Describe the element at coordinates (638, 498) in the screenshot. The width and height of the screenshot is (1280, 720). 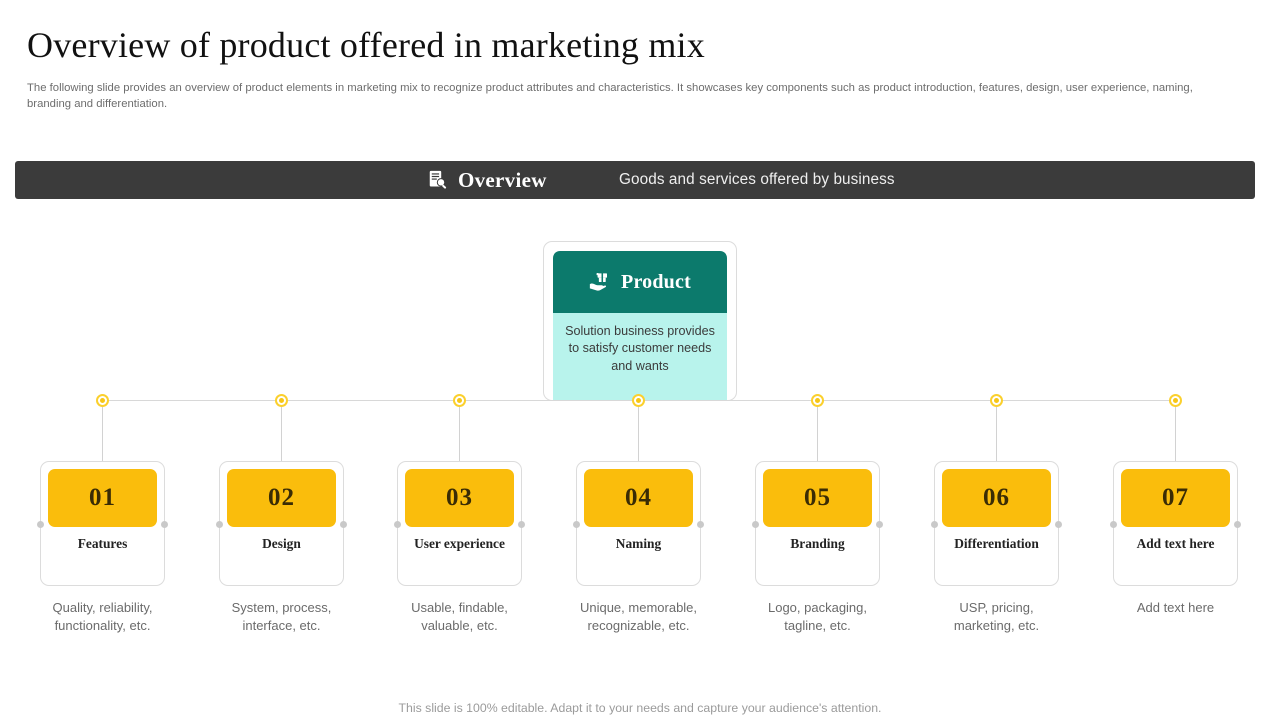
I see `step-number: 04` at that location.